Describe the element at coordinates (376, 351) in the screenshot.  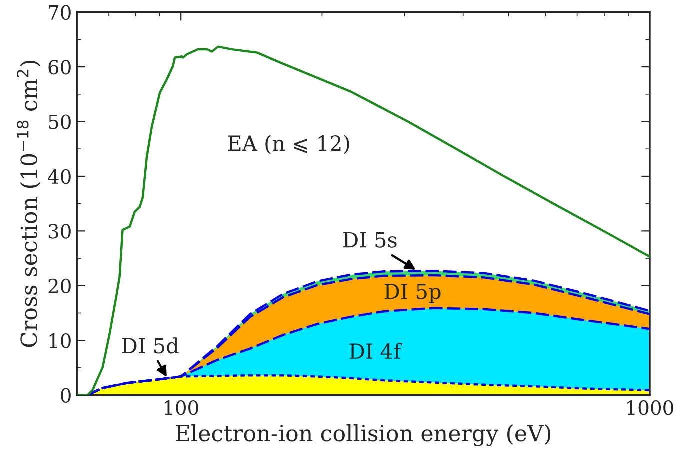
I see `annotation: DI 4f` at that location.